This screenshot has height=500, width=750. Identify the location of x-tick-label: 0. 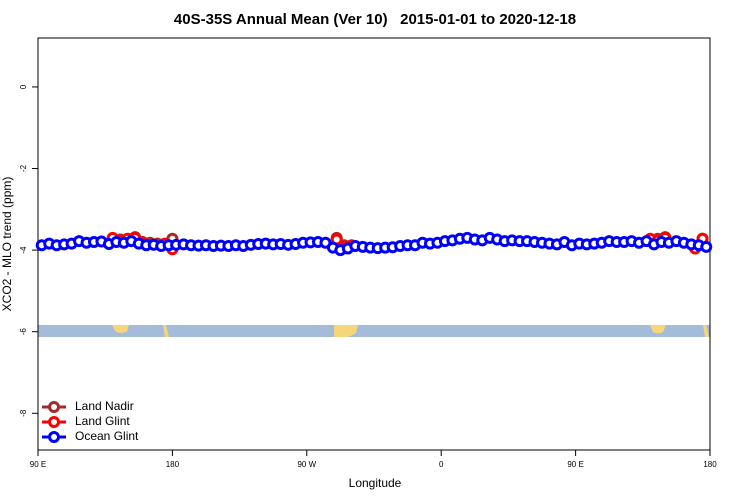
(441, 464).